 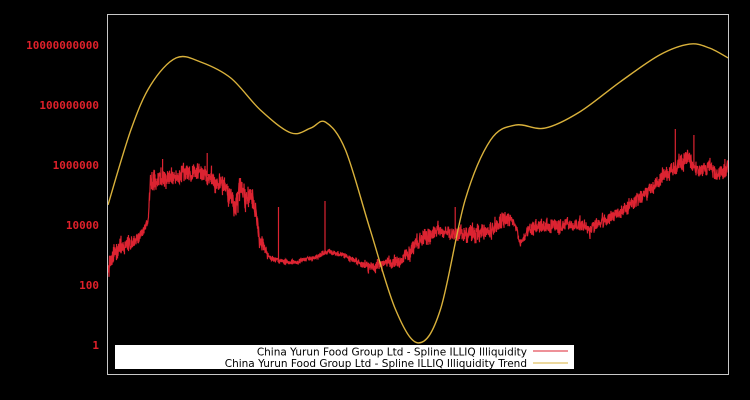 I want to click on y-axis-tick-labels: 10000000000 100000000 1000000 10000 100 1, so click(x=62, y=195).